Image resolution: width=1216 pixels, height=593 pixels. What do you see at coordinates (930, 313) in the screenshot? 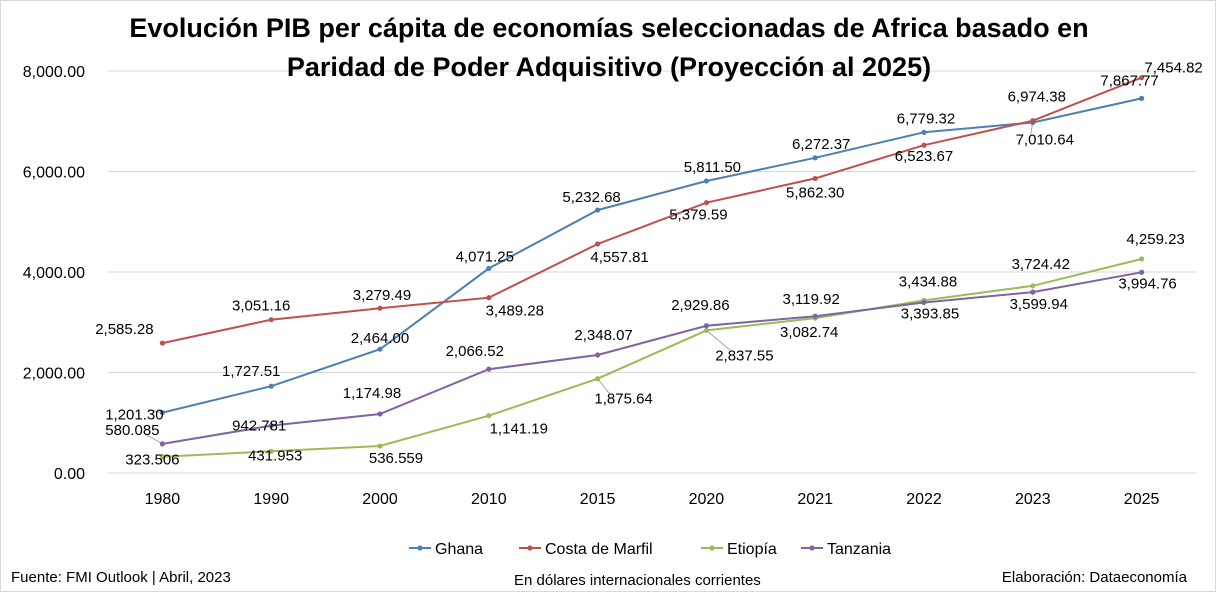
I see `data-label: 3,393.85` at bounding box center [930, 313].